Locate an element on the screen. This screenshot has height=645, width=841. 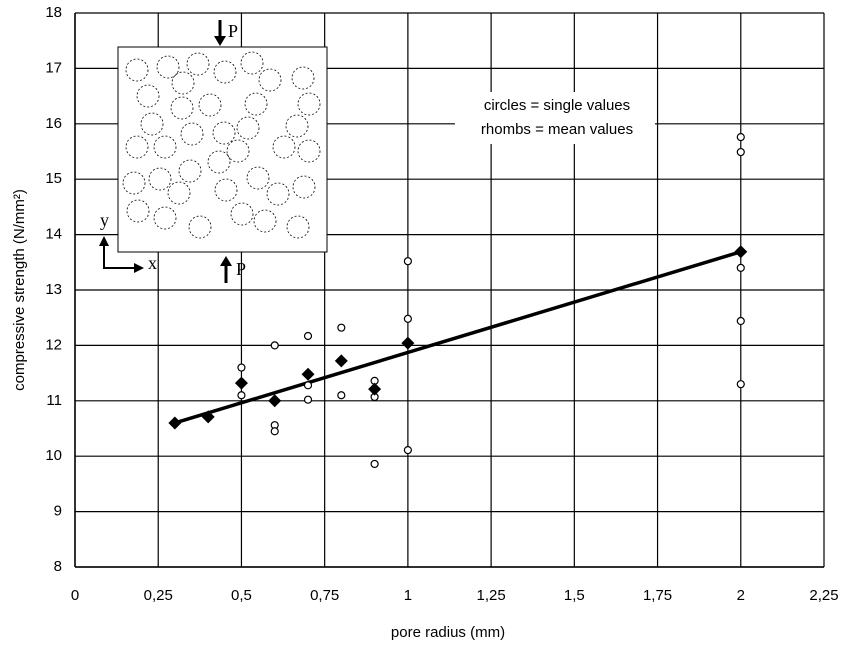
y-tick-label: 13 is located at coordinates (53, 289).